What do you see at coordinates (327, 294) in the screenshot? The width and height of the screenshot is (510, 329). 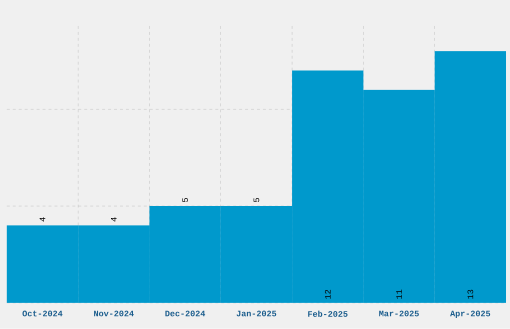 I see `data-label: 12` at bounding box center [327, 294].